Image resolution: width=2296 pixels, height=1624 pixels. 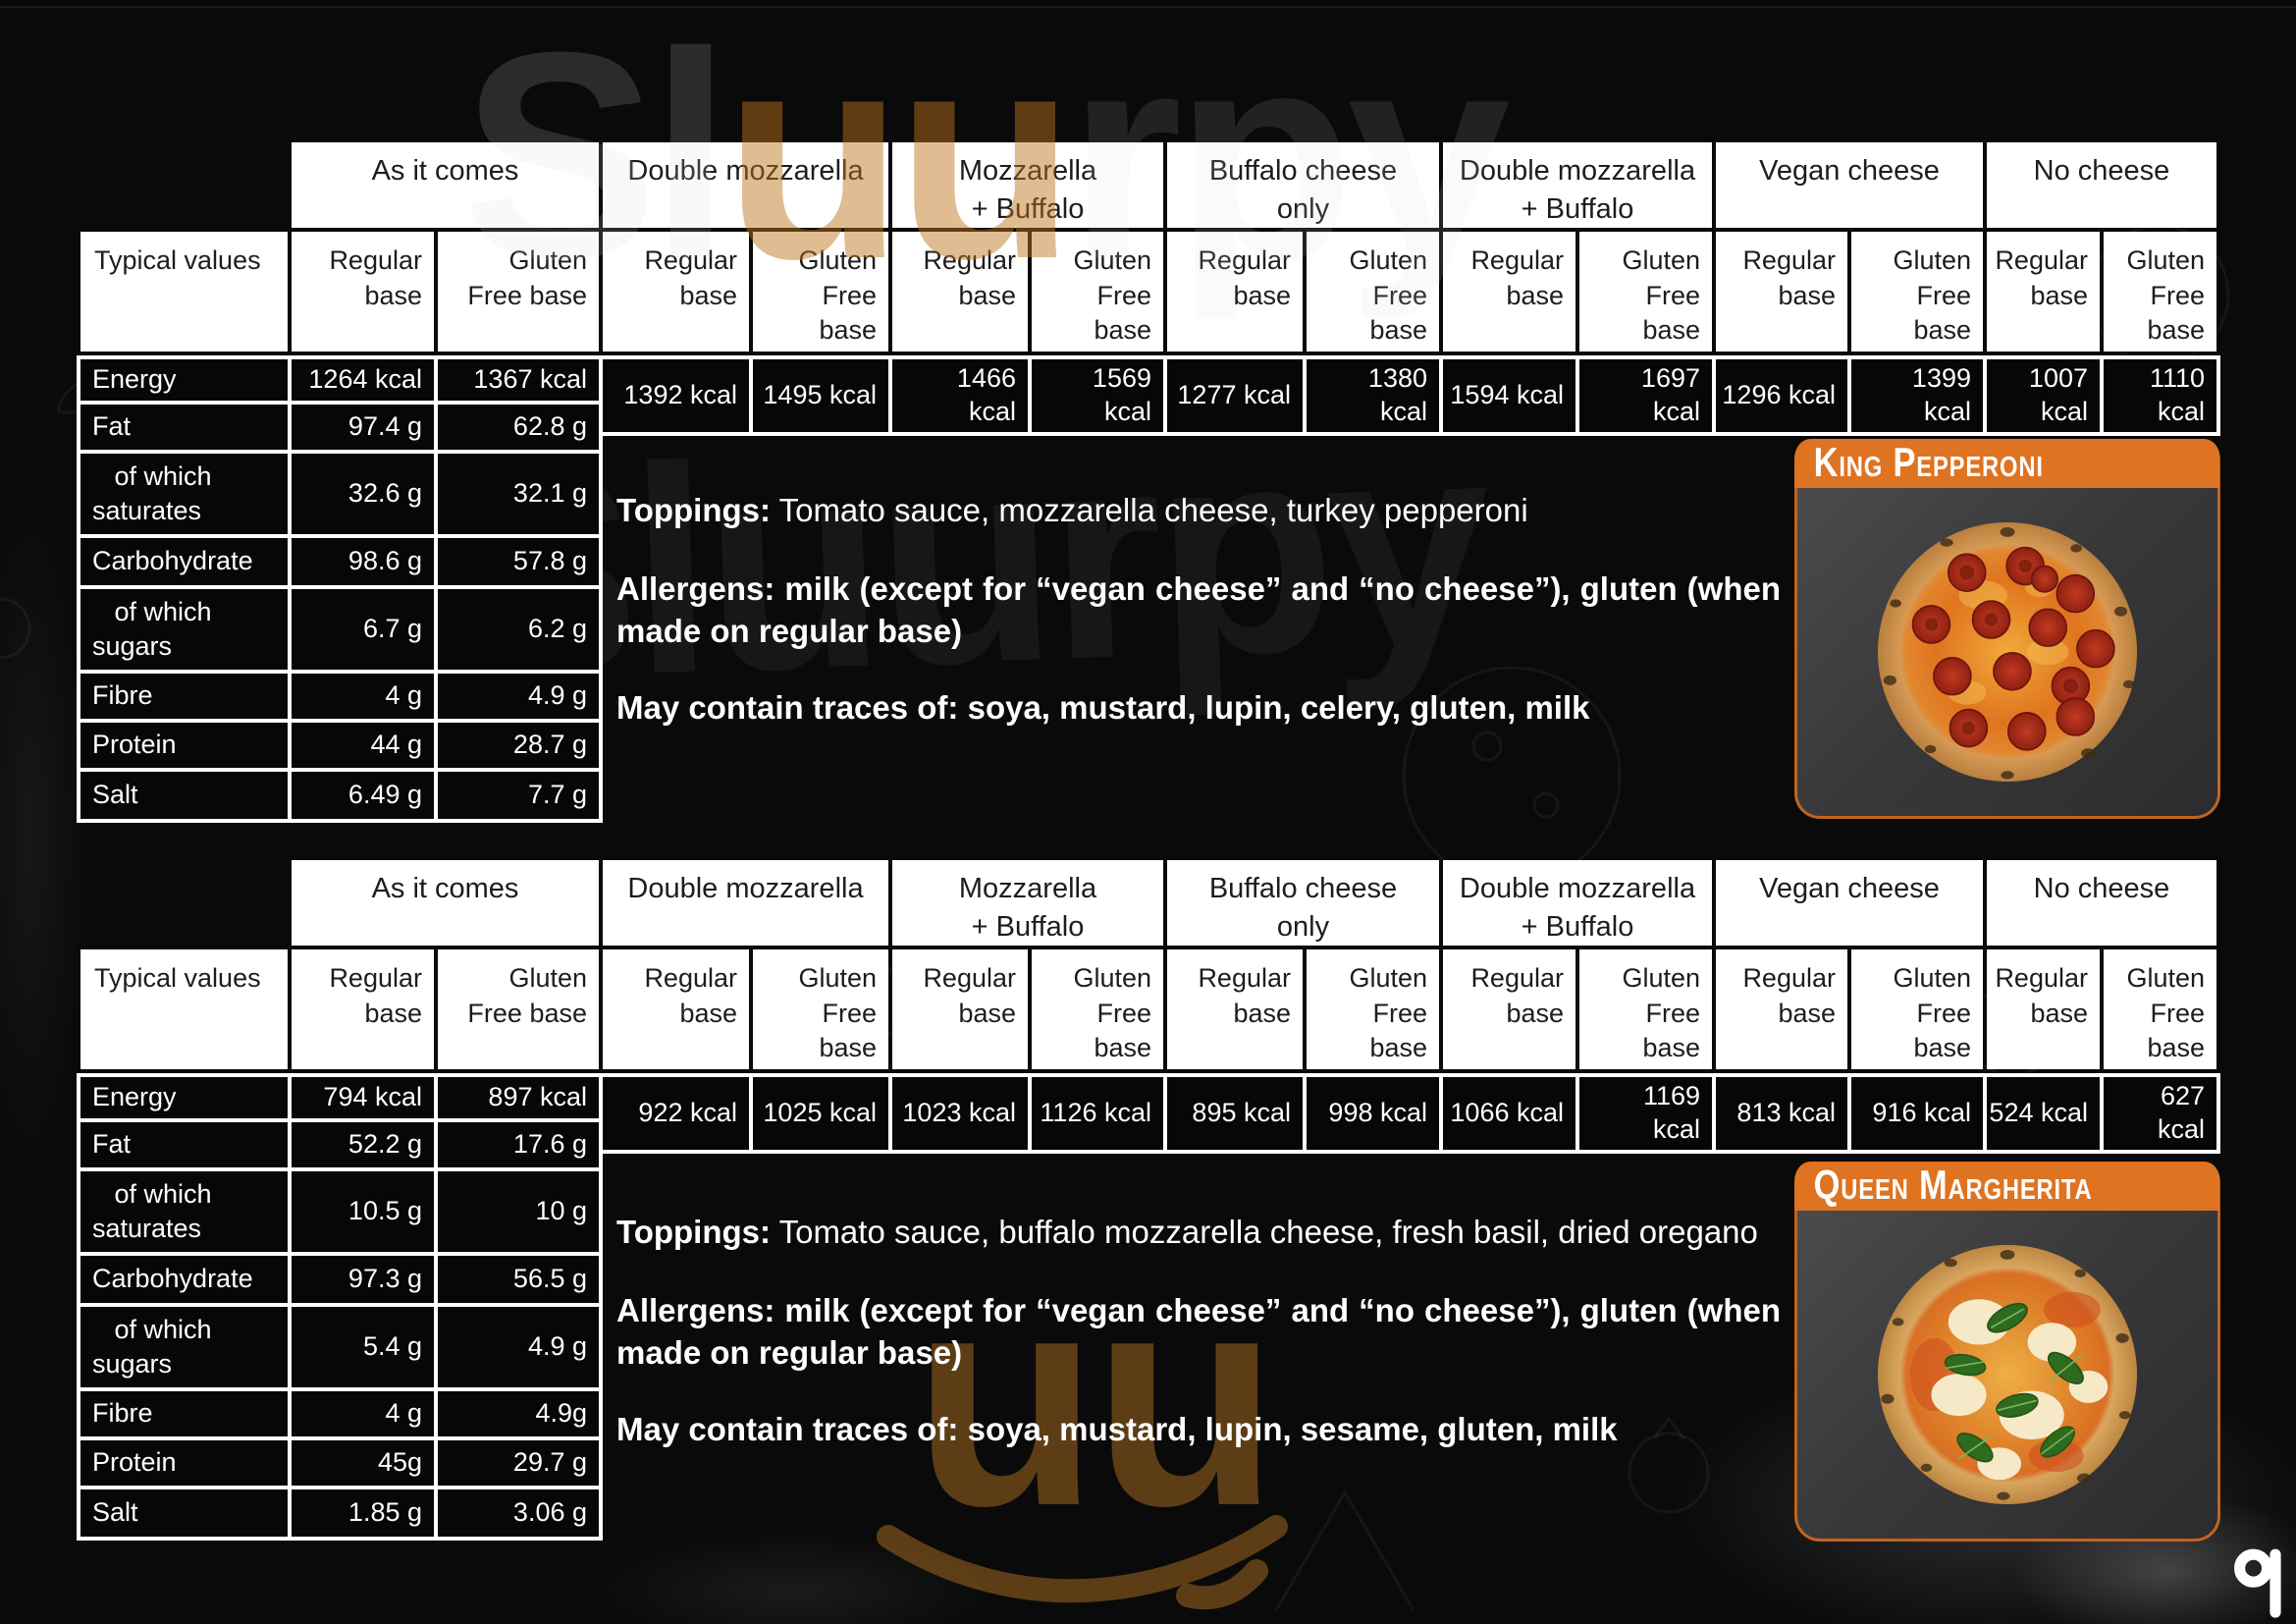 I want to click on energy-value: 1007 kcal, so click(x=2044, y=395).